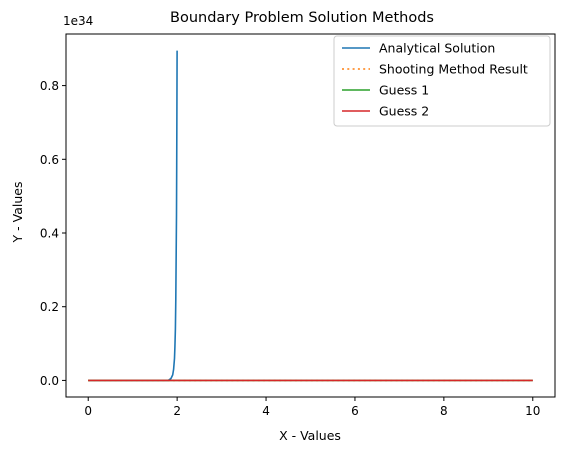 The height and width of the screenshot is (453, 570). Describe the element at coordinates (88, 411) in the screenshot. I see `x-tick-label: 0` at that location.